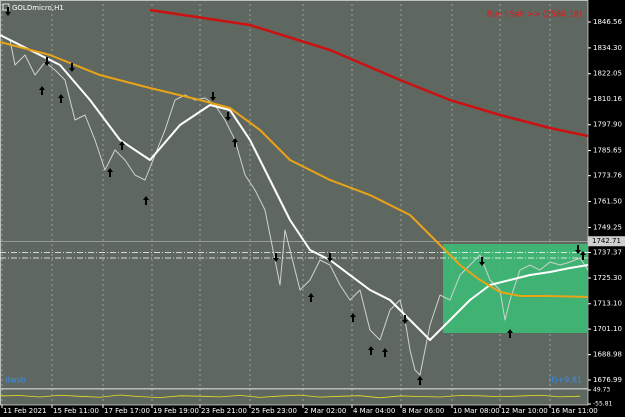 This screenshot has height=417, width=625. I want to click on chart-title: GOLDmicro,H1, so click(38, 8).